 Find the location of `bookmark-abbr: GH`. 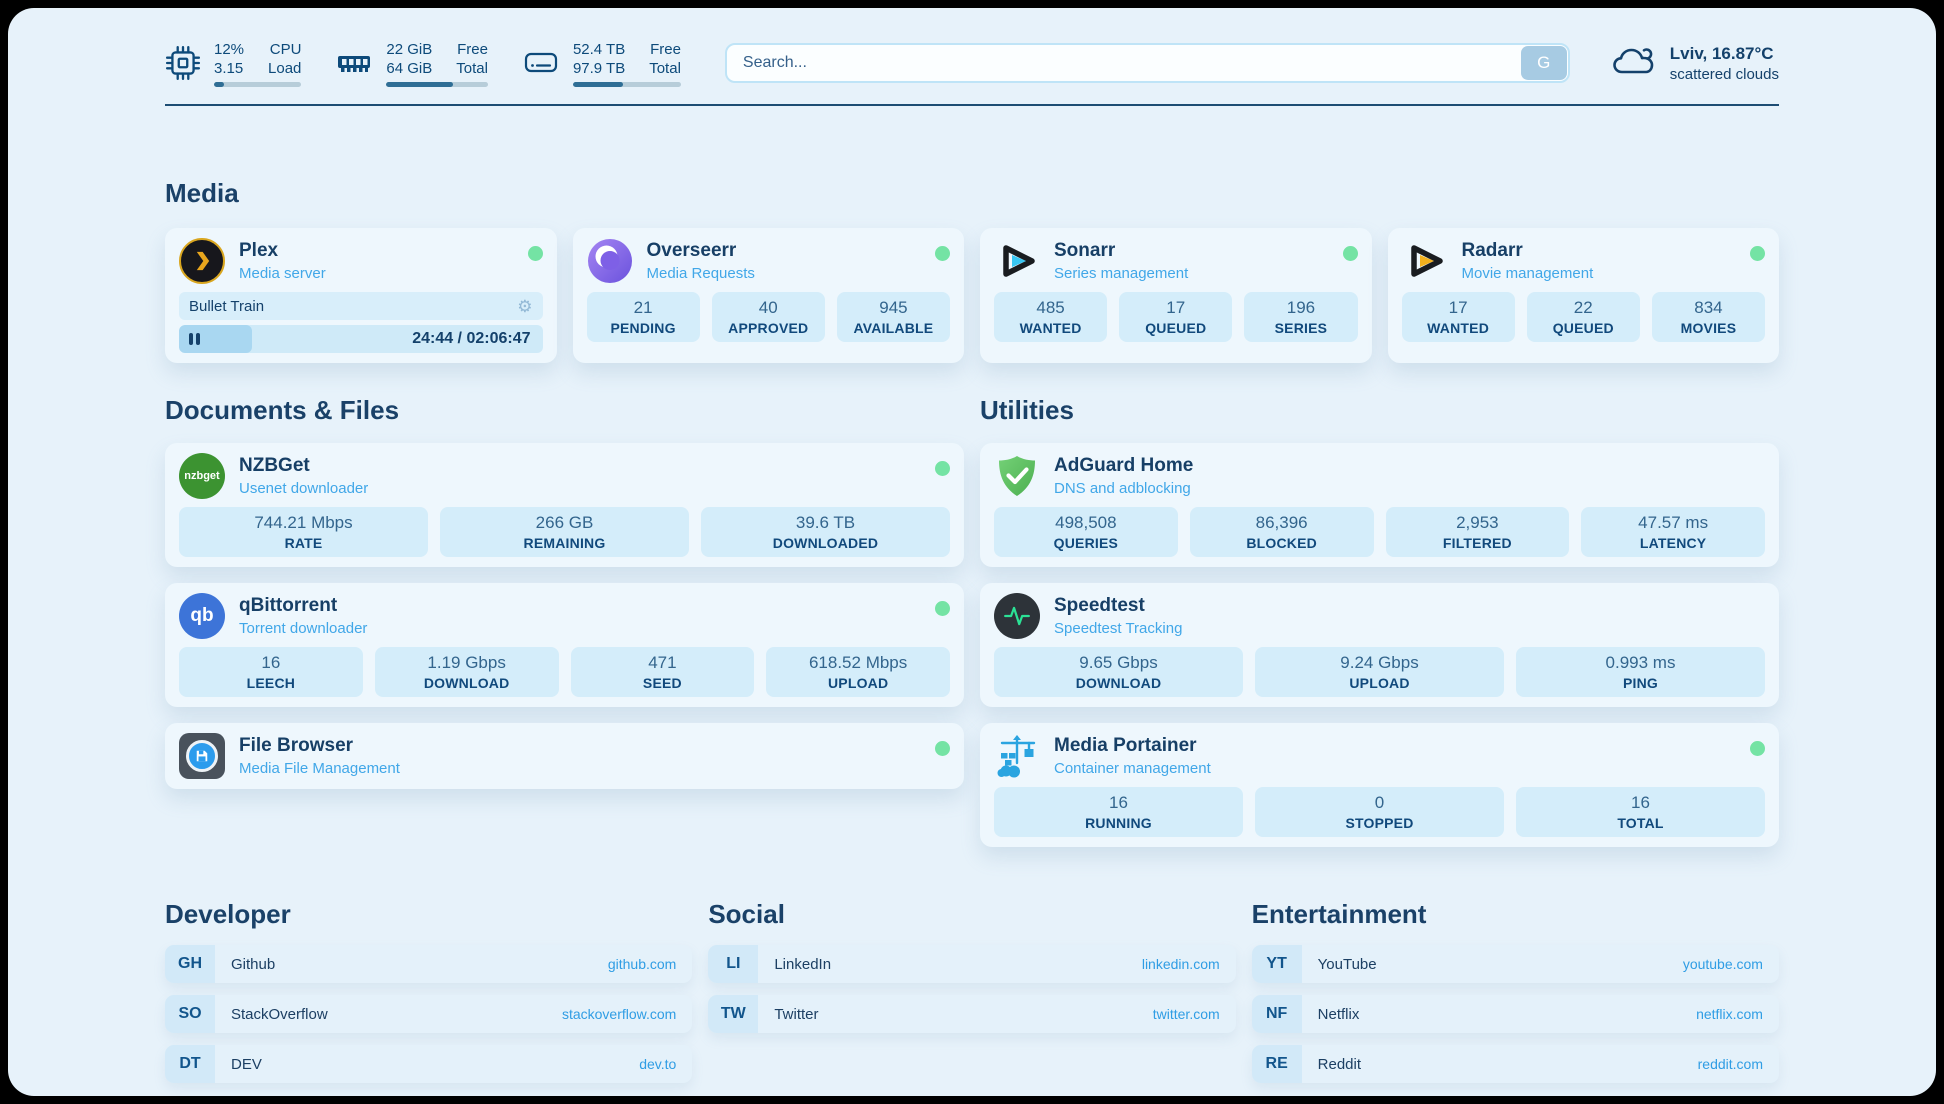

bookmark-abbr: GH is located at coordinates (190, 964).